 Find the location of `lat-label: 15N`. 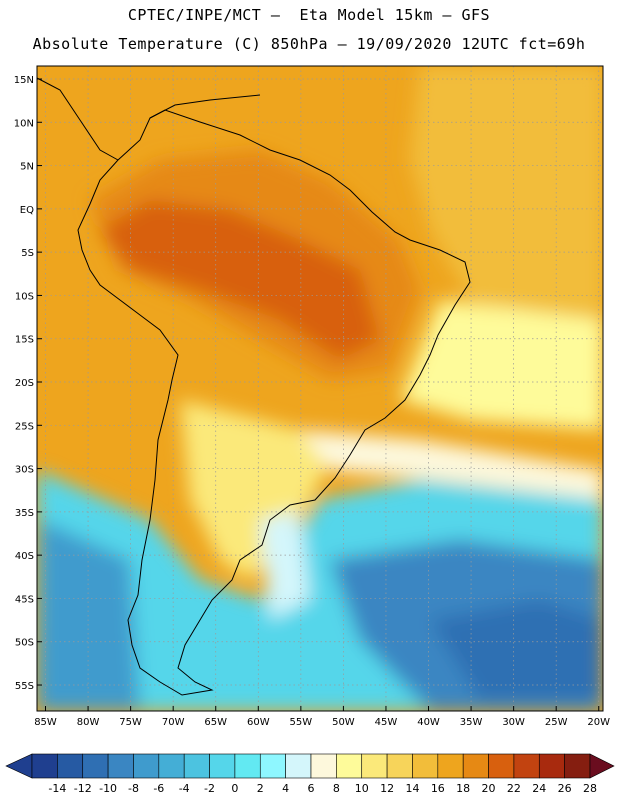

lat-label: 15N is located at coordinates (24, 80).